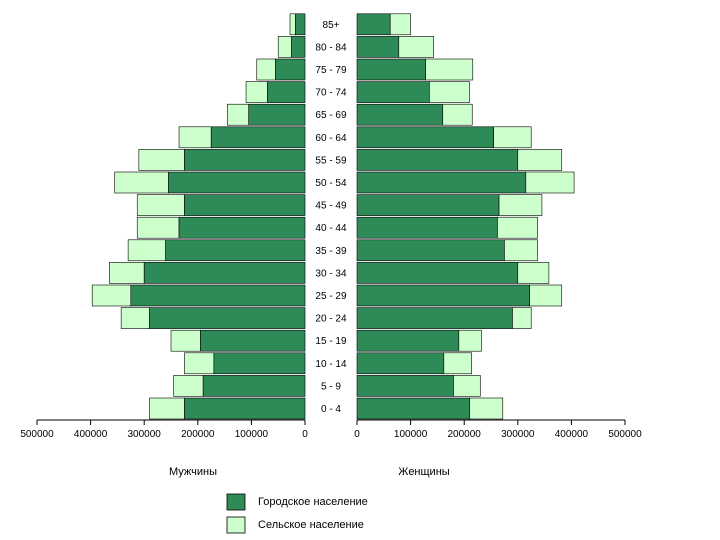  I want to click on women-axis-tick-label: 200000, so click(465, 434).